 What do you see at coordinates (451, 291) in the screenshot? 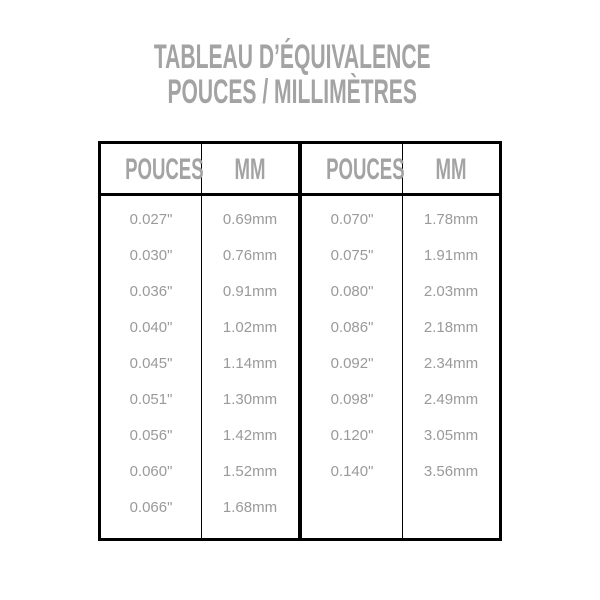
I see `cell-mm: 2.03mm` at bounding box center [451, 291].